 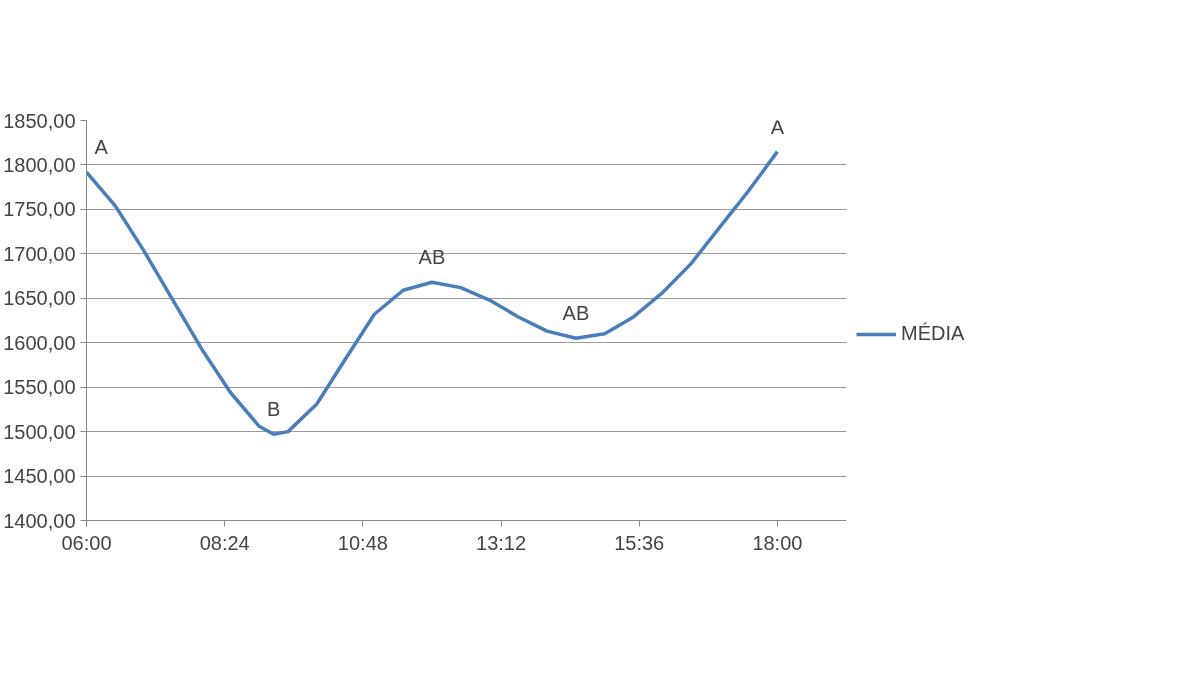 I want to click on y-tick-label: 1450,00, so click(x=39, y=476).